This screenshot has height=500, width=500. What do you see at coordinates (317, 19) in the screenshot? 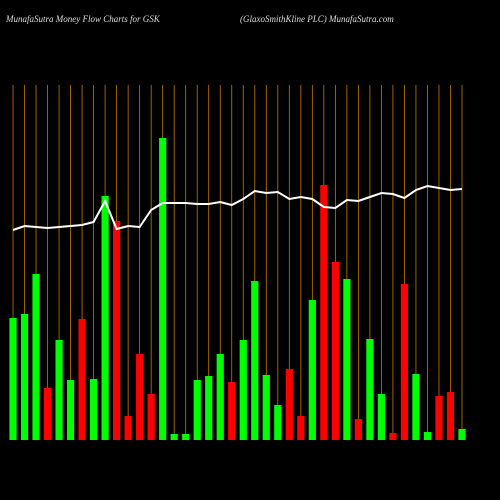
I see `chart-subtitle: (GlaxoSmithKline PLC) MunafaSutra.com` at bounding box center [317, 19].